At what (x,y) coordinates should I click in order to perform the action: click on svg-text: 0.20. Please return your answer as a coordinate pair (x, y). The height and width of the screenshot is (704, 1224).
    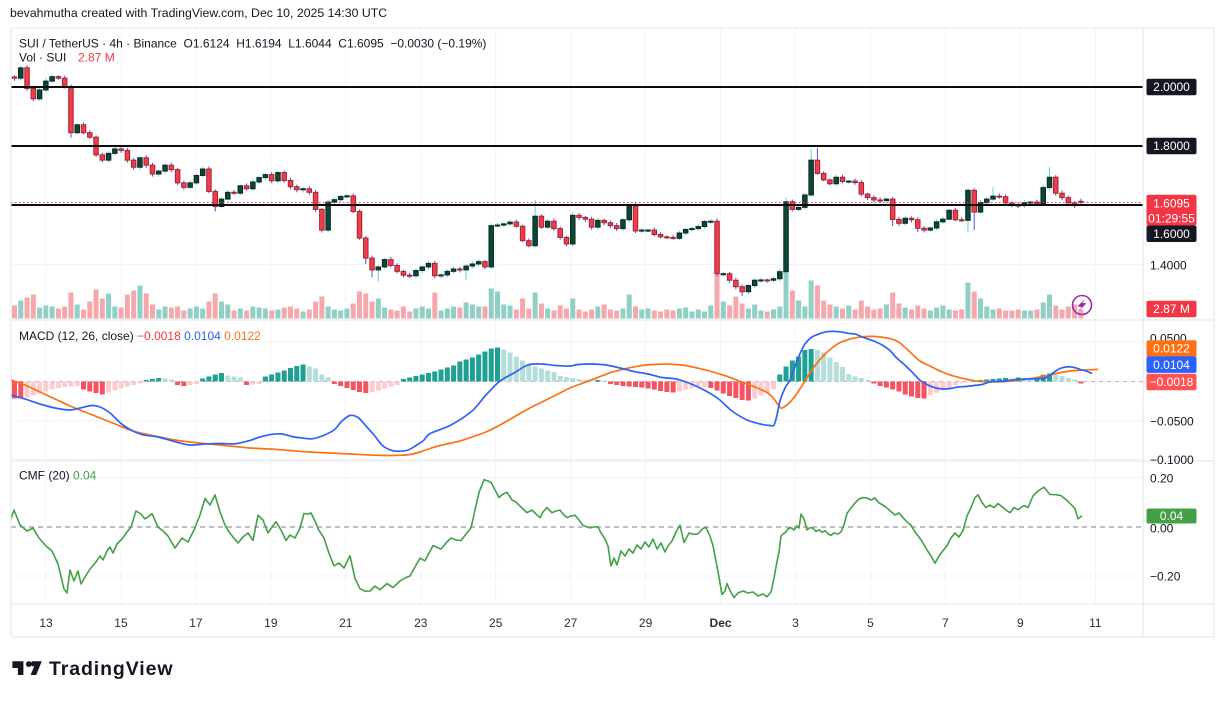
    Looking at the image, I should click on (1162, 479).